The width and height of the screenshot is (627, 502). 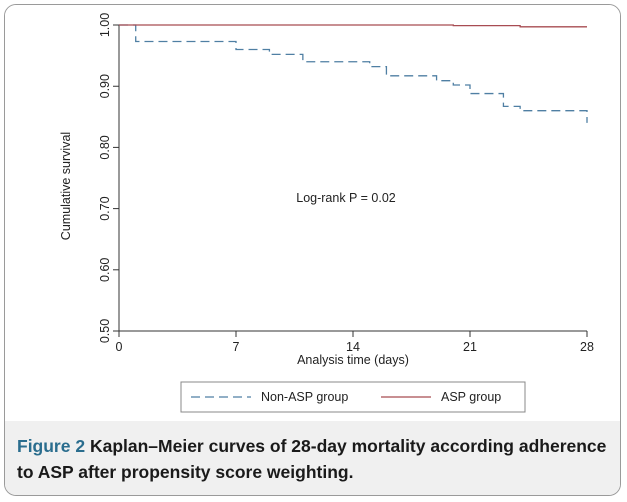 What do you see at coordinates (471, 397) in the screenshot?
I see `legend-label-asp: ASP group` at bounding box center [471, 397].